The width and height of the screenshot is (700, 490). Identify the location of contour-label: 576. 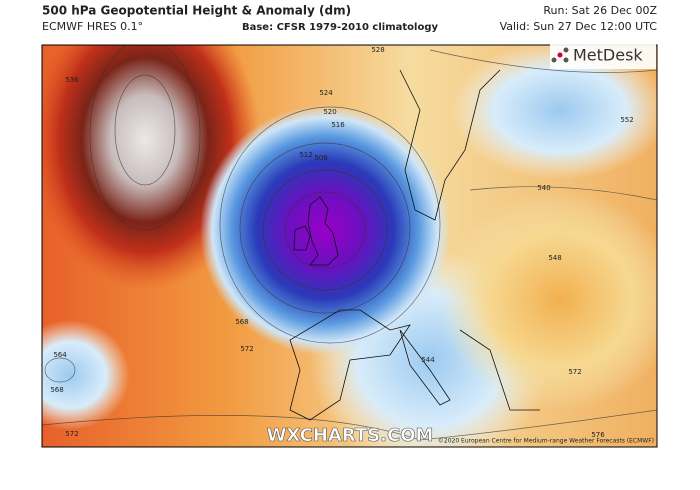
(598, 435).